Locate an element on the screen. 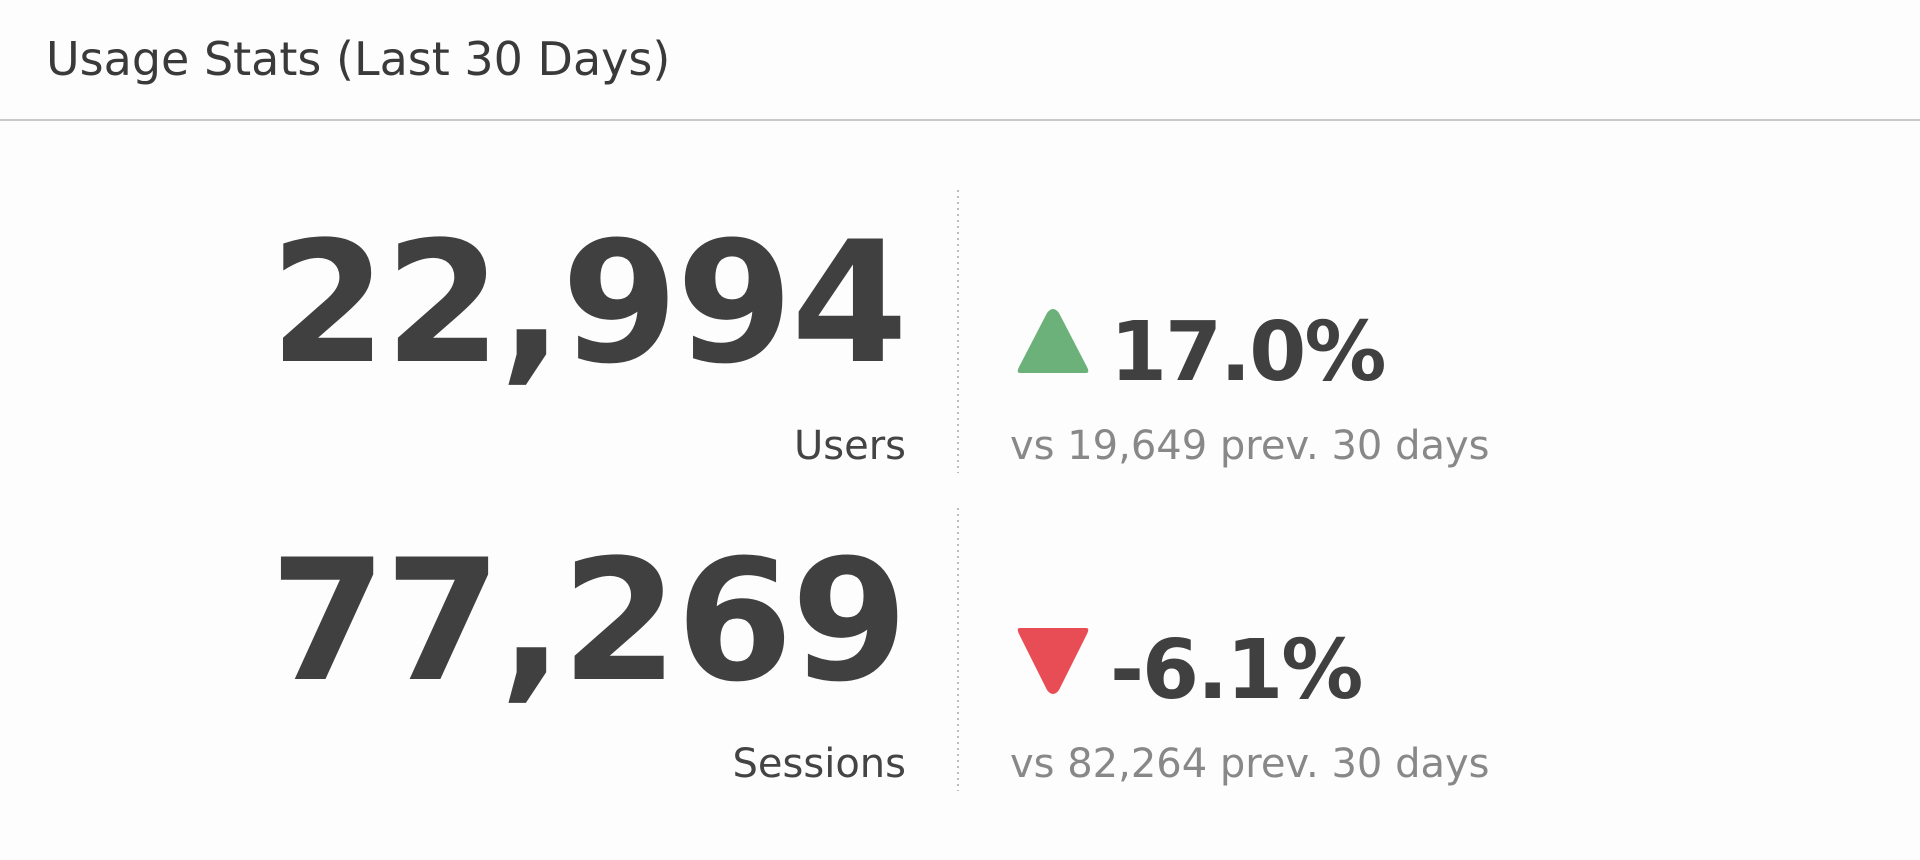 The height and width of the screenshot is (860, 1920). metric-label: Users is located at coordinates (850, 446).